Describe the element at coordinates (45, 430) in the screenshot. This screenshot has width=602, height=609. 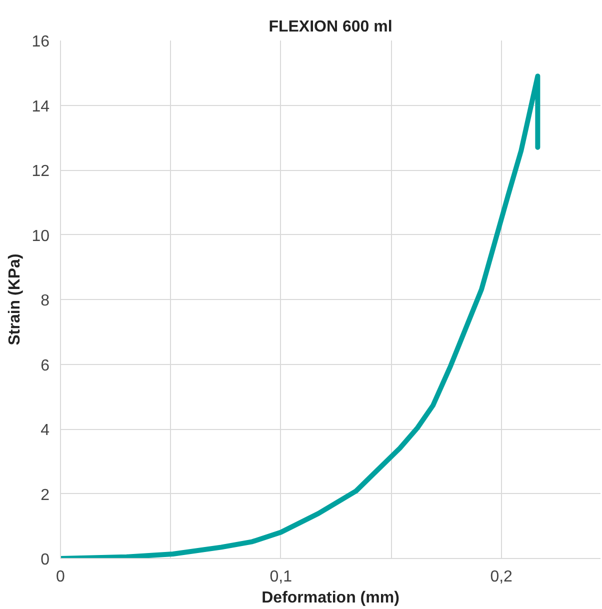
I see `y-tick-label: 4` at that location.